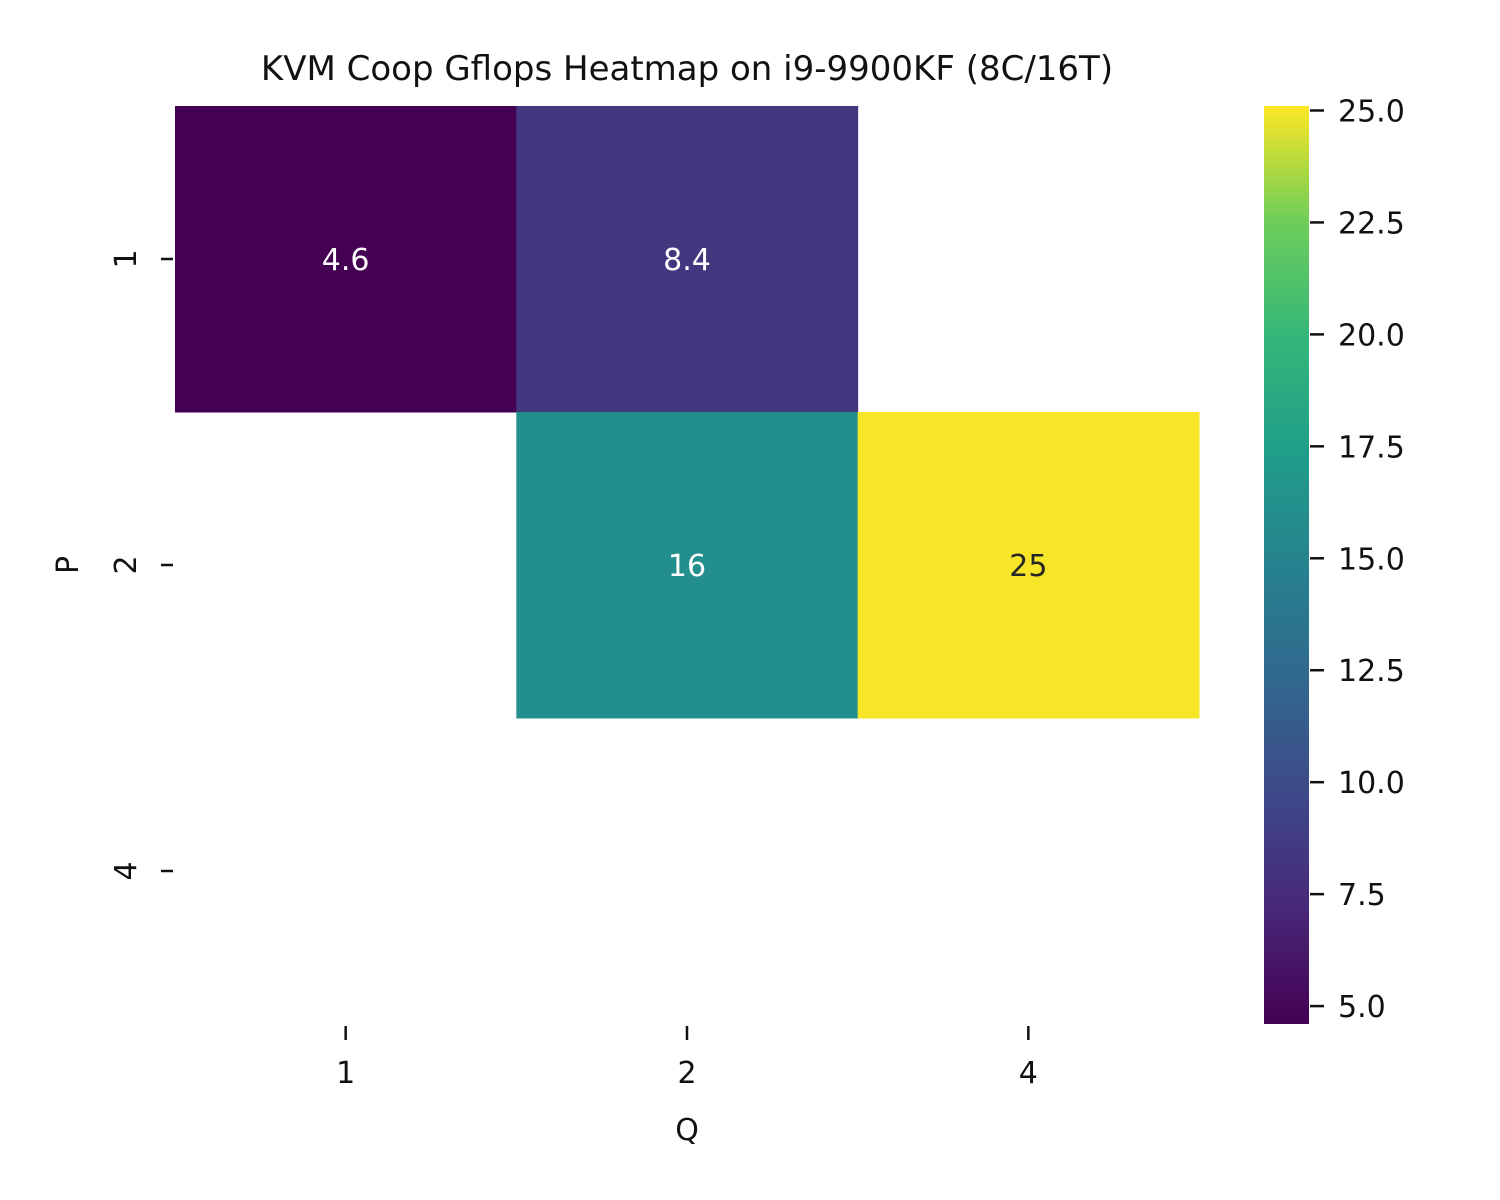 This screenshot has height=1200, width=1500. I want to click on cell-value-label: 25, so click(1028, 566).